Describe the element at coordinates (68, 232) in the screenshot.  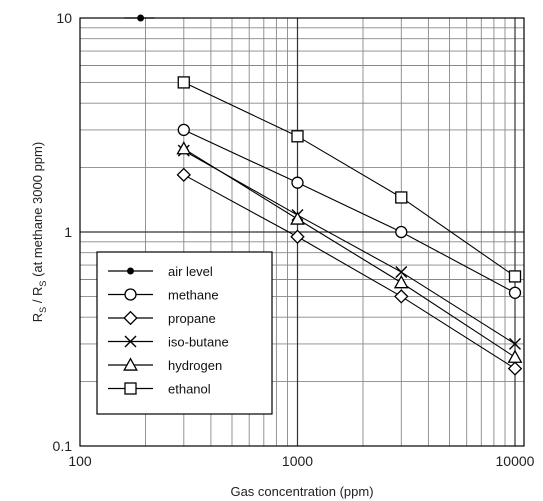
I see `y-tick-label: 1` at that location.